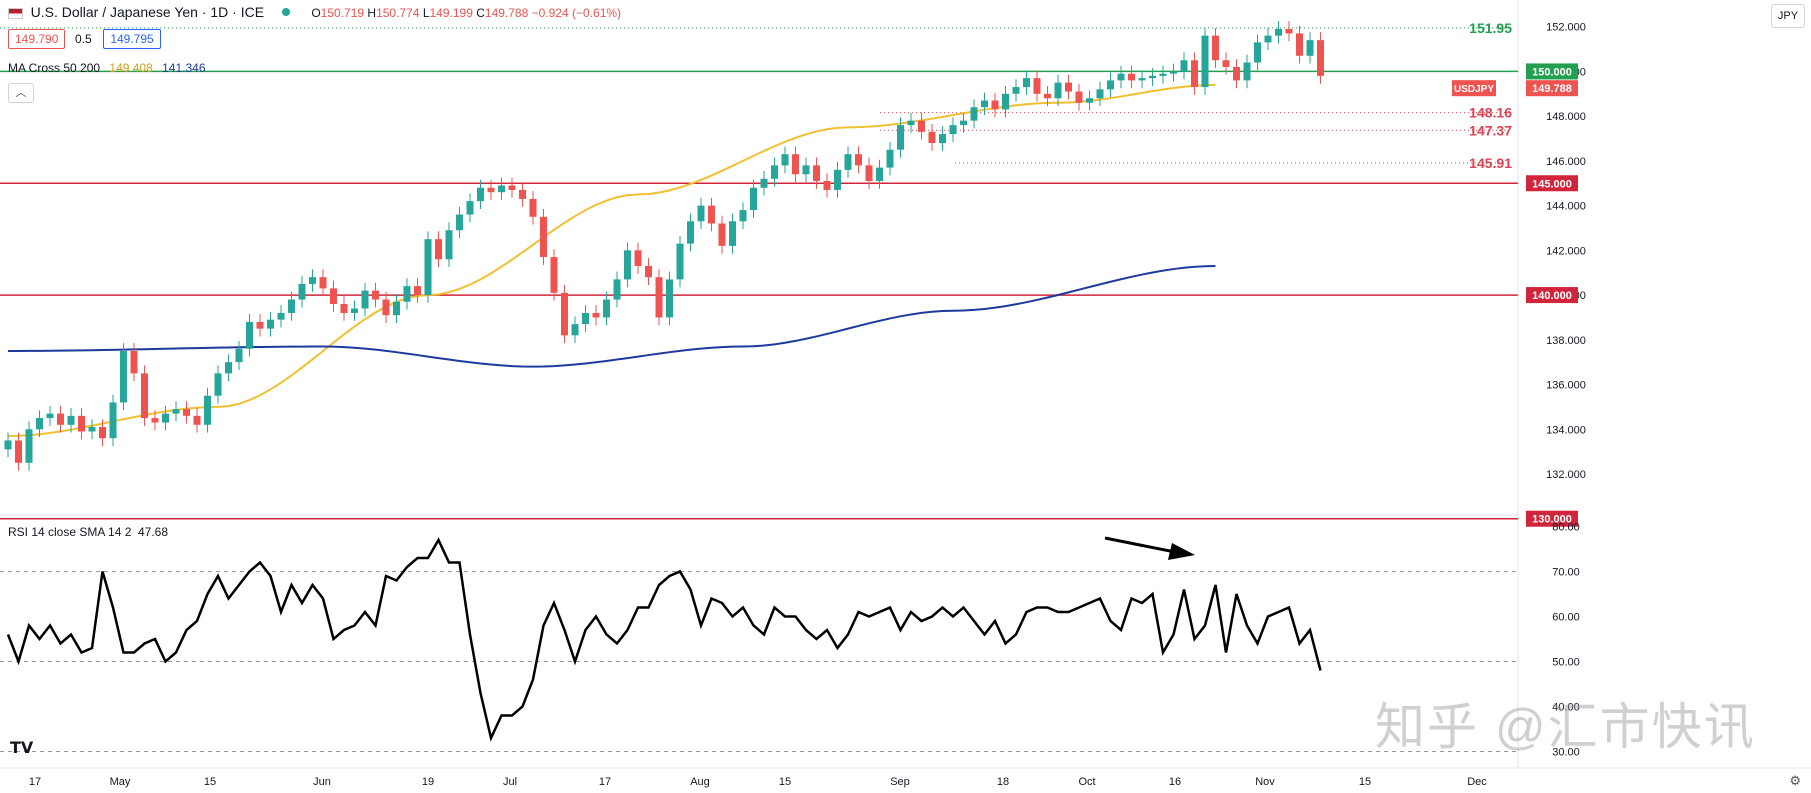 The width and height of the screenshot is (1811, 793). What do you see at coordinates (132, 39) in the screenshot?
I see `buy-price-box: 149.795` at bounding box center [132, 39].